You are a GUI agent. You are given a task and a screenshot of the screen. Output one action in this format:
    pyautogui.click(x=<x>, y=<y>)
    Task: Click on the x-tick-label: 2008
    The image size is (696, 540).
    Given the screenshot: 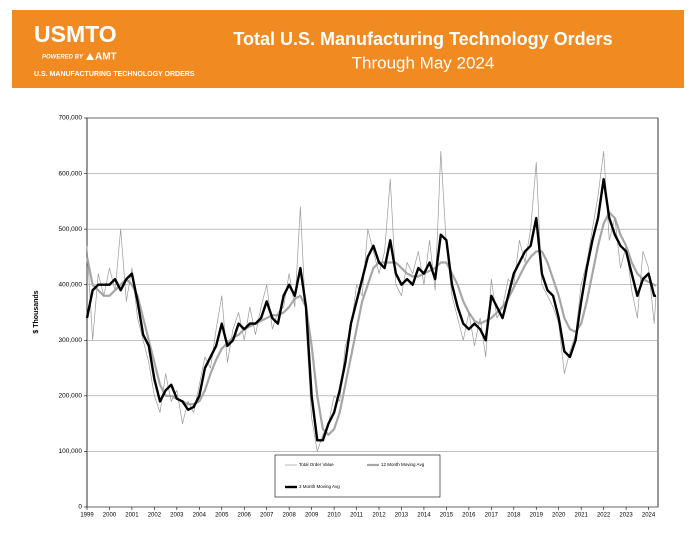 What is the action you would take?
    pyautogui.click(x=289, y=516)
    